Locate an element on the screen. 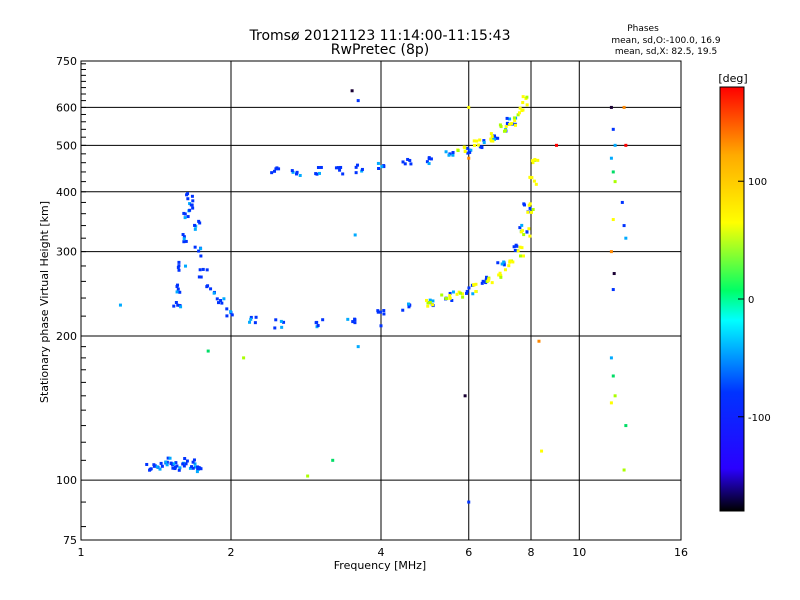  colorbar: [deg] 100 0 -100 is located at coordinates (744, 292).